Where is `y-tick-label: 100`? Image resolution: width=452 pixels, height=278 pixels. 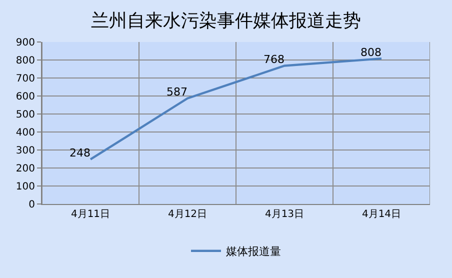 y-tick-label: 100 is located at coordinates (25, 187).